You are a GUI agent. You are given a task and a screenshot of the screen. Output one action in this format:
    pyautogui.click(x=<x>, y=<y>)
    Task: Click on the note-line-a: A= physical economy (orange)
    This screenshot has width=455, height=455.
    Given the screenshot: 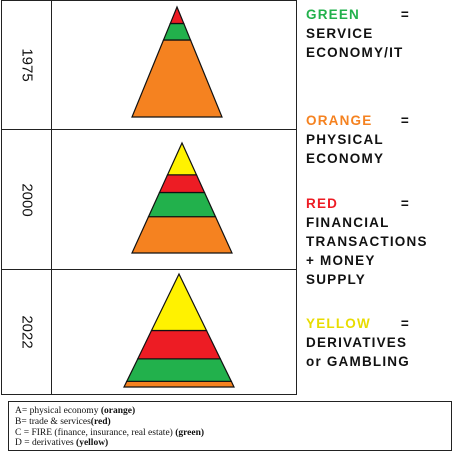 What is the action you would take?
    pyautogui.click(x=230, y=411)
    